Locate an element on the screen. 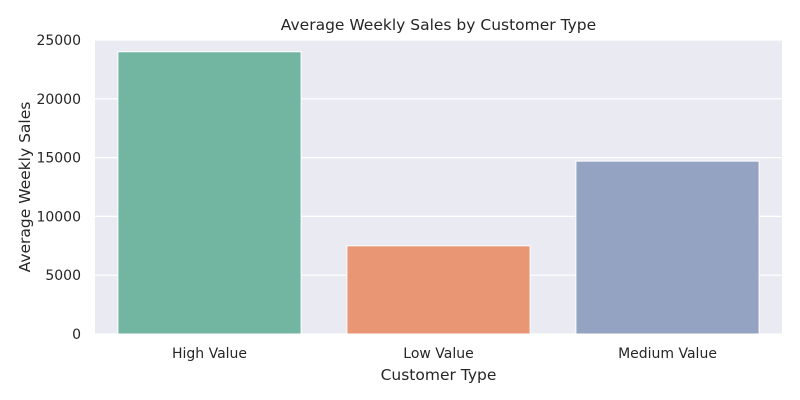 This screenshot has height=400, width=800. y-tick-labels: 0 5000 10000 15000 20000 25000 is located at coordinates (58, 188).